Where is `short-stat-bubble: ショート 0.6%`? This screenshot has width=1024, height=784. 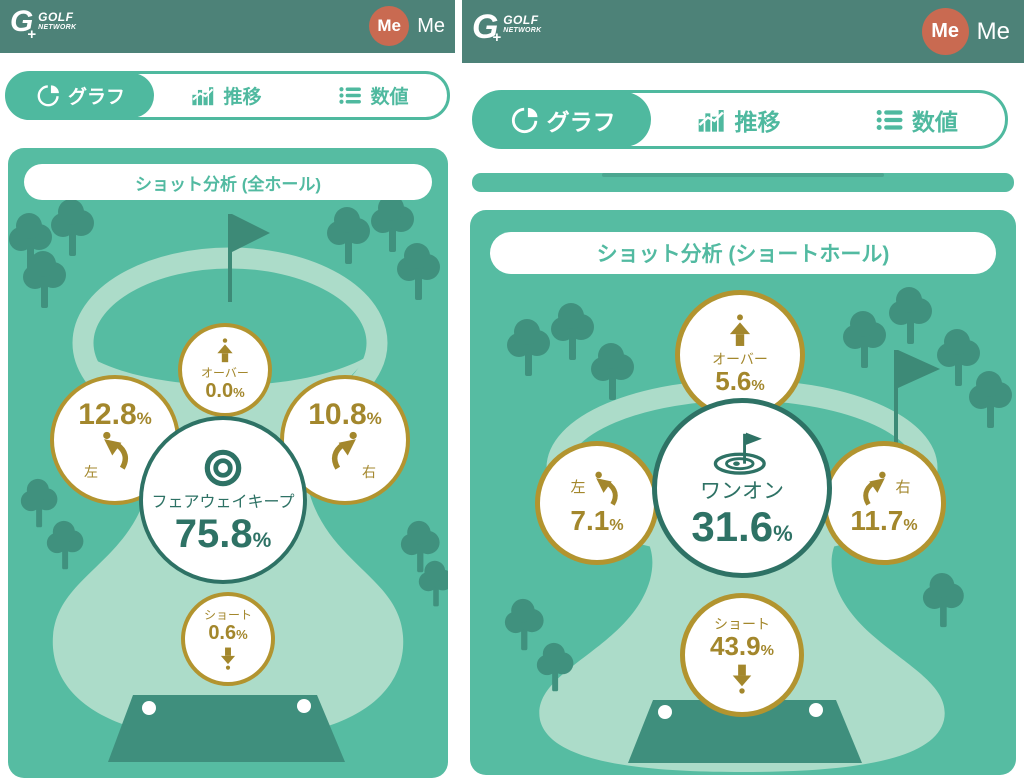 short-stat-bubble: ショート 0.6% is located at coordinates (228, 639).